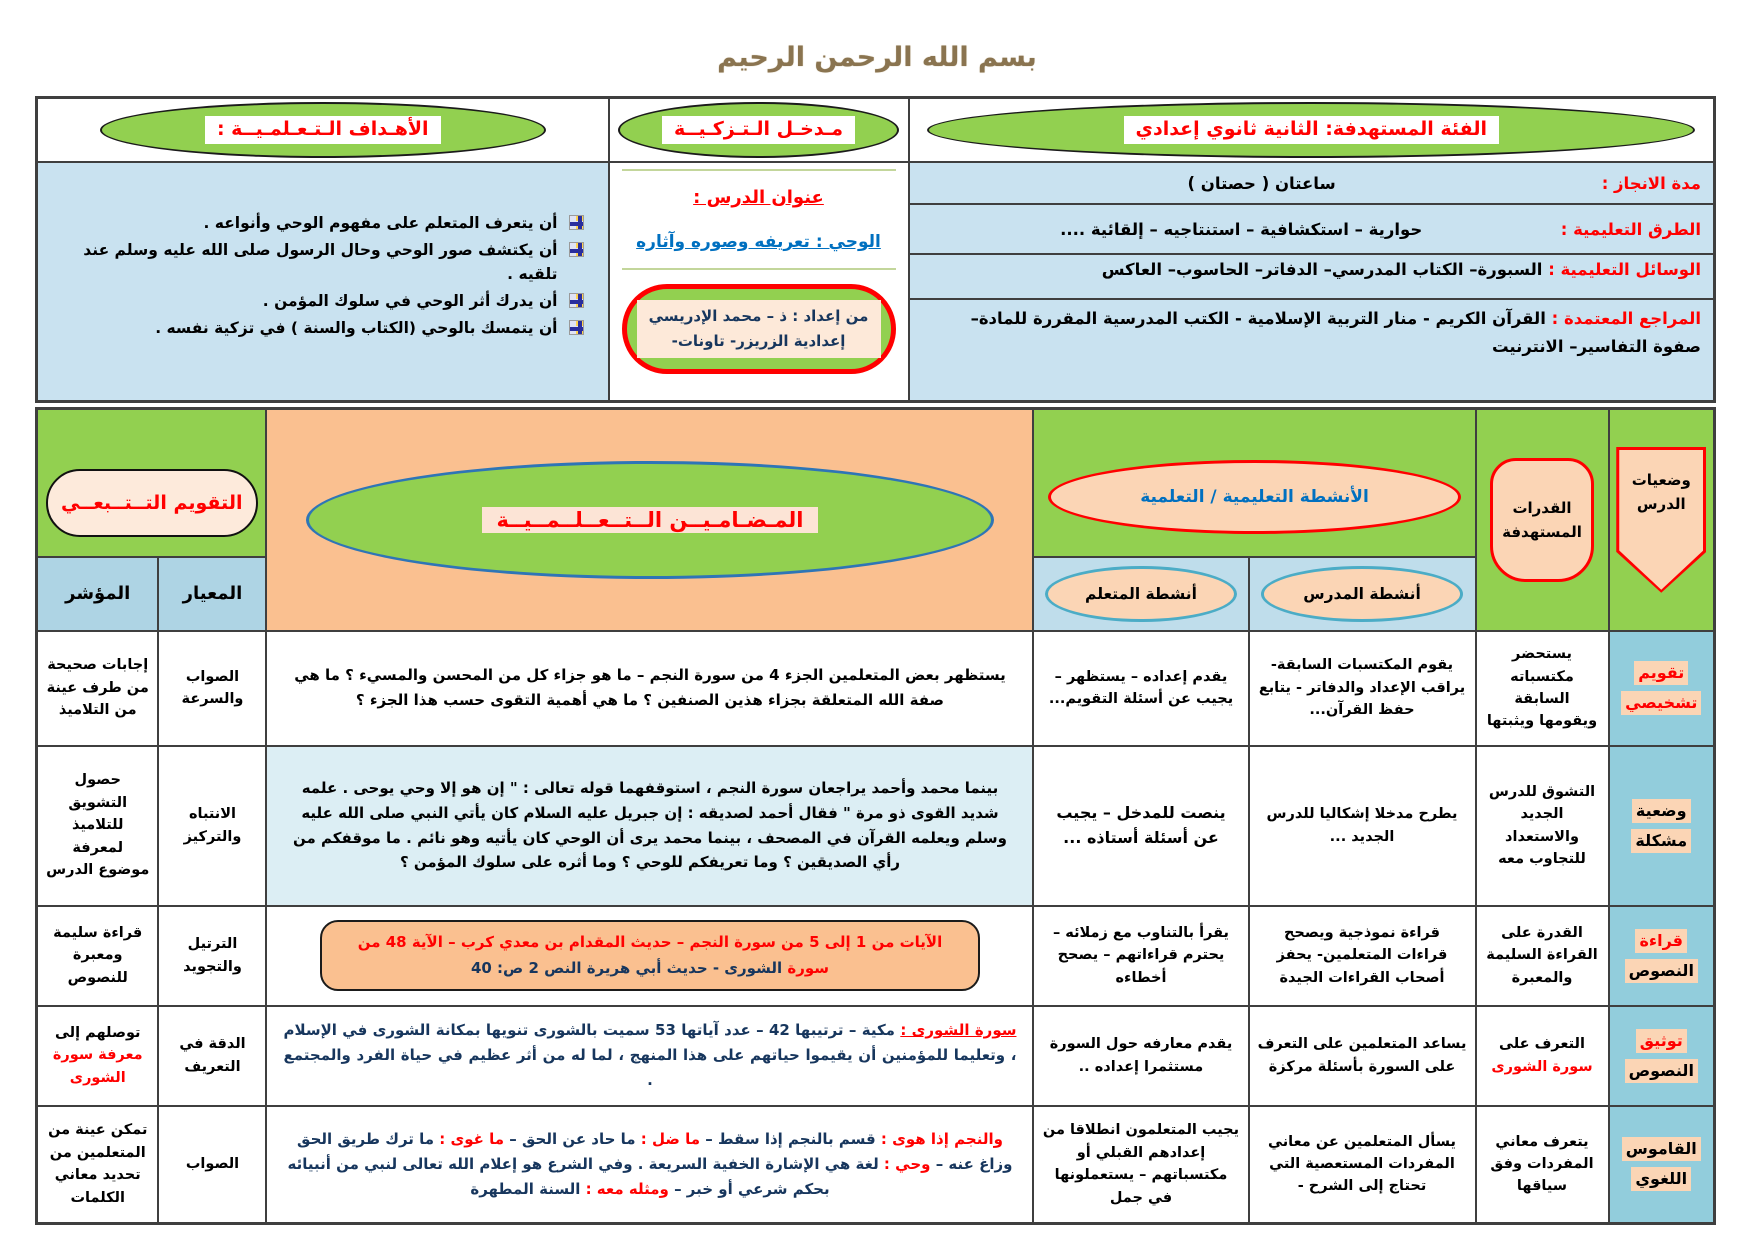  Describe the element at coordinates (626, 967) in the screenshot. I see `texts-reference-extra: الشورى - حديث أبي هريرة النص 2 ص: 40` at that location.